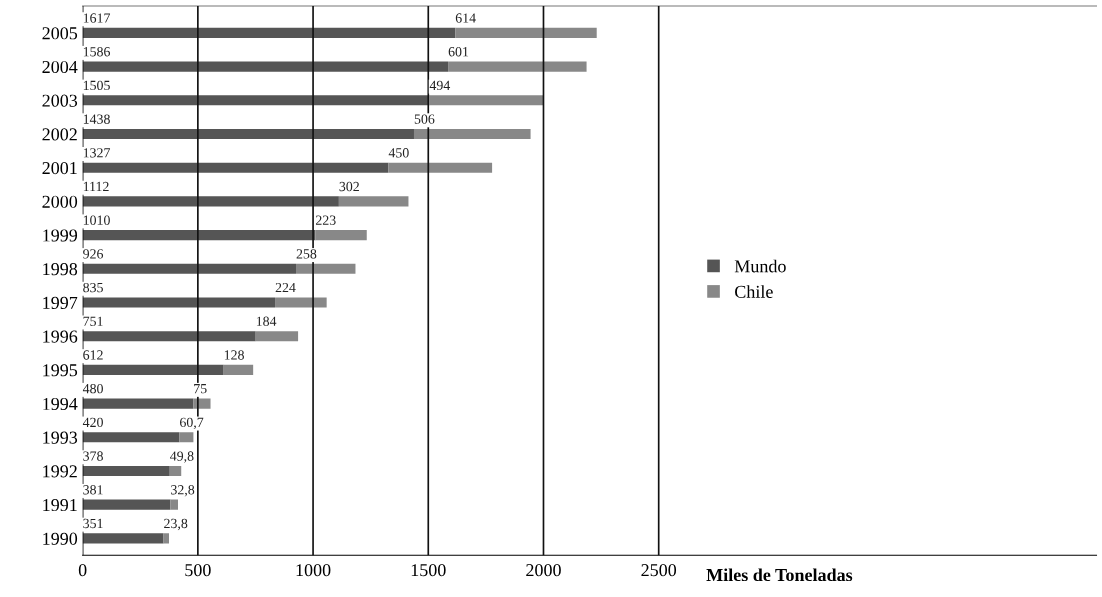 Image resolution: width=1102 pixels, height=597 pixels. I want to click on data-label: 60,7, so click(192, 423).